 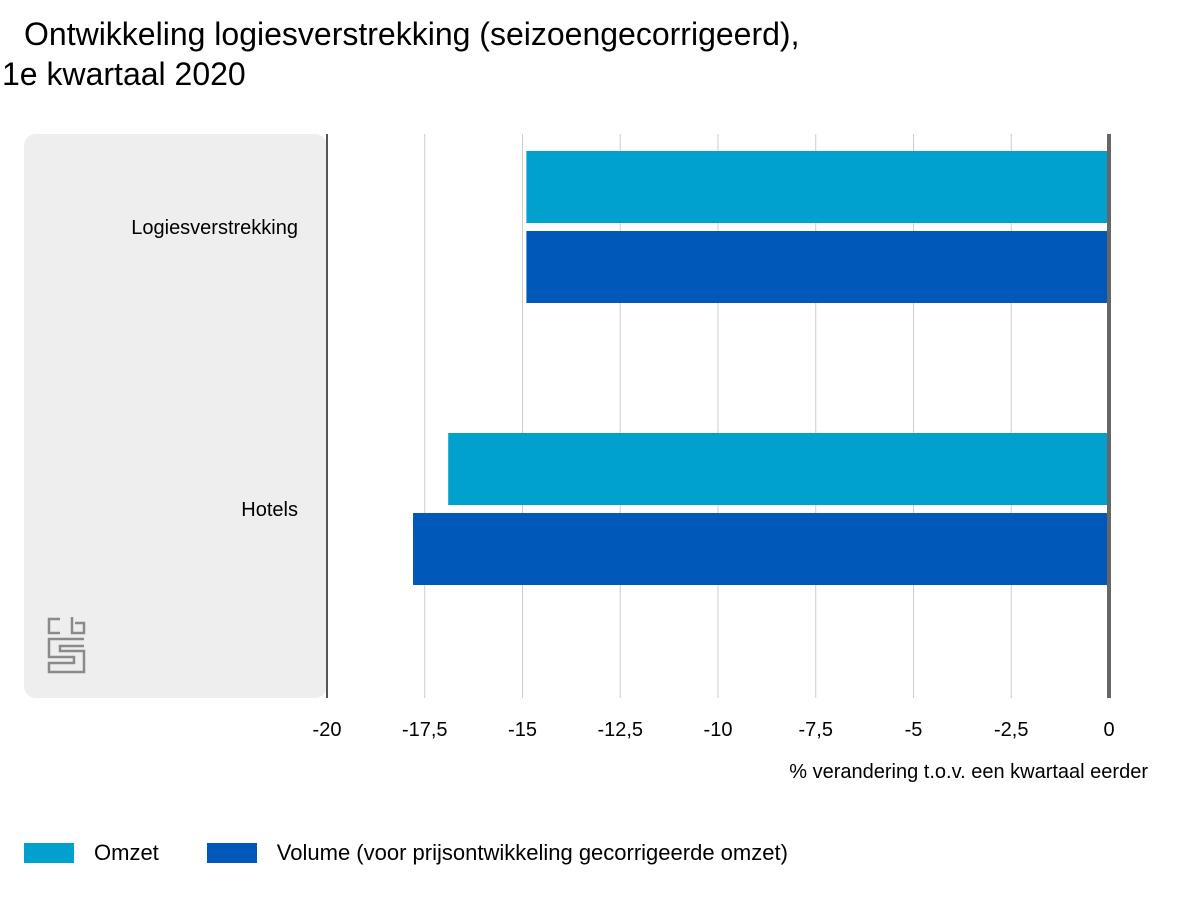 What do you see at coordinates (817, 187) in the screenshot?
I see `bar-omzet-logiesverstrekking` at bounding box center [817, 187].